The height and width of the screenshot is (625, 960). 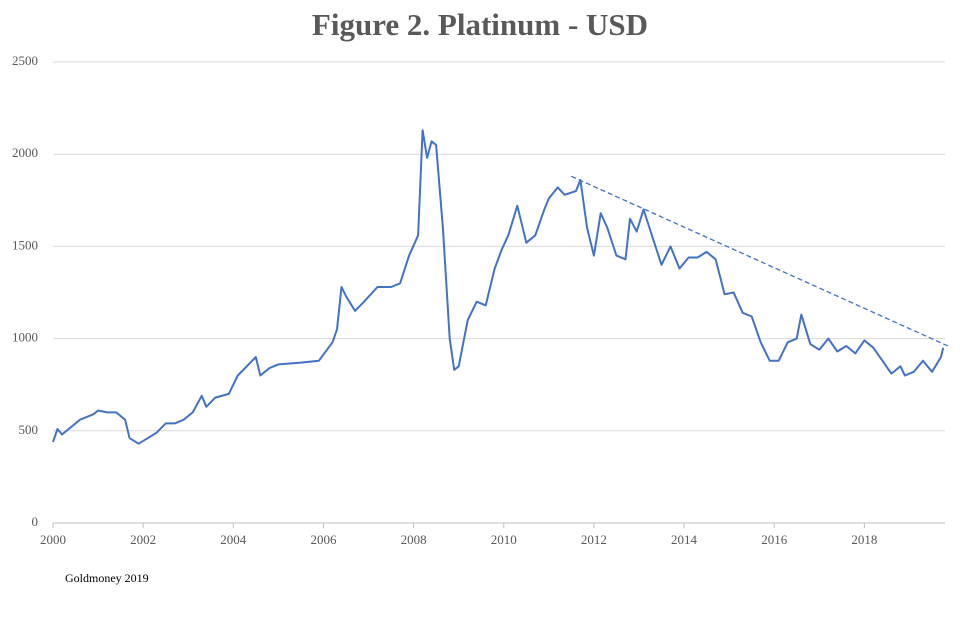 I want to click on y-tick-label: 2000, so click(x=25, y=152).